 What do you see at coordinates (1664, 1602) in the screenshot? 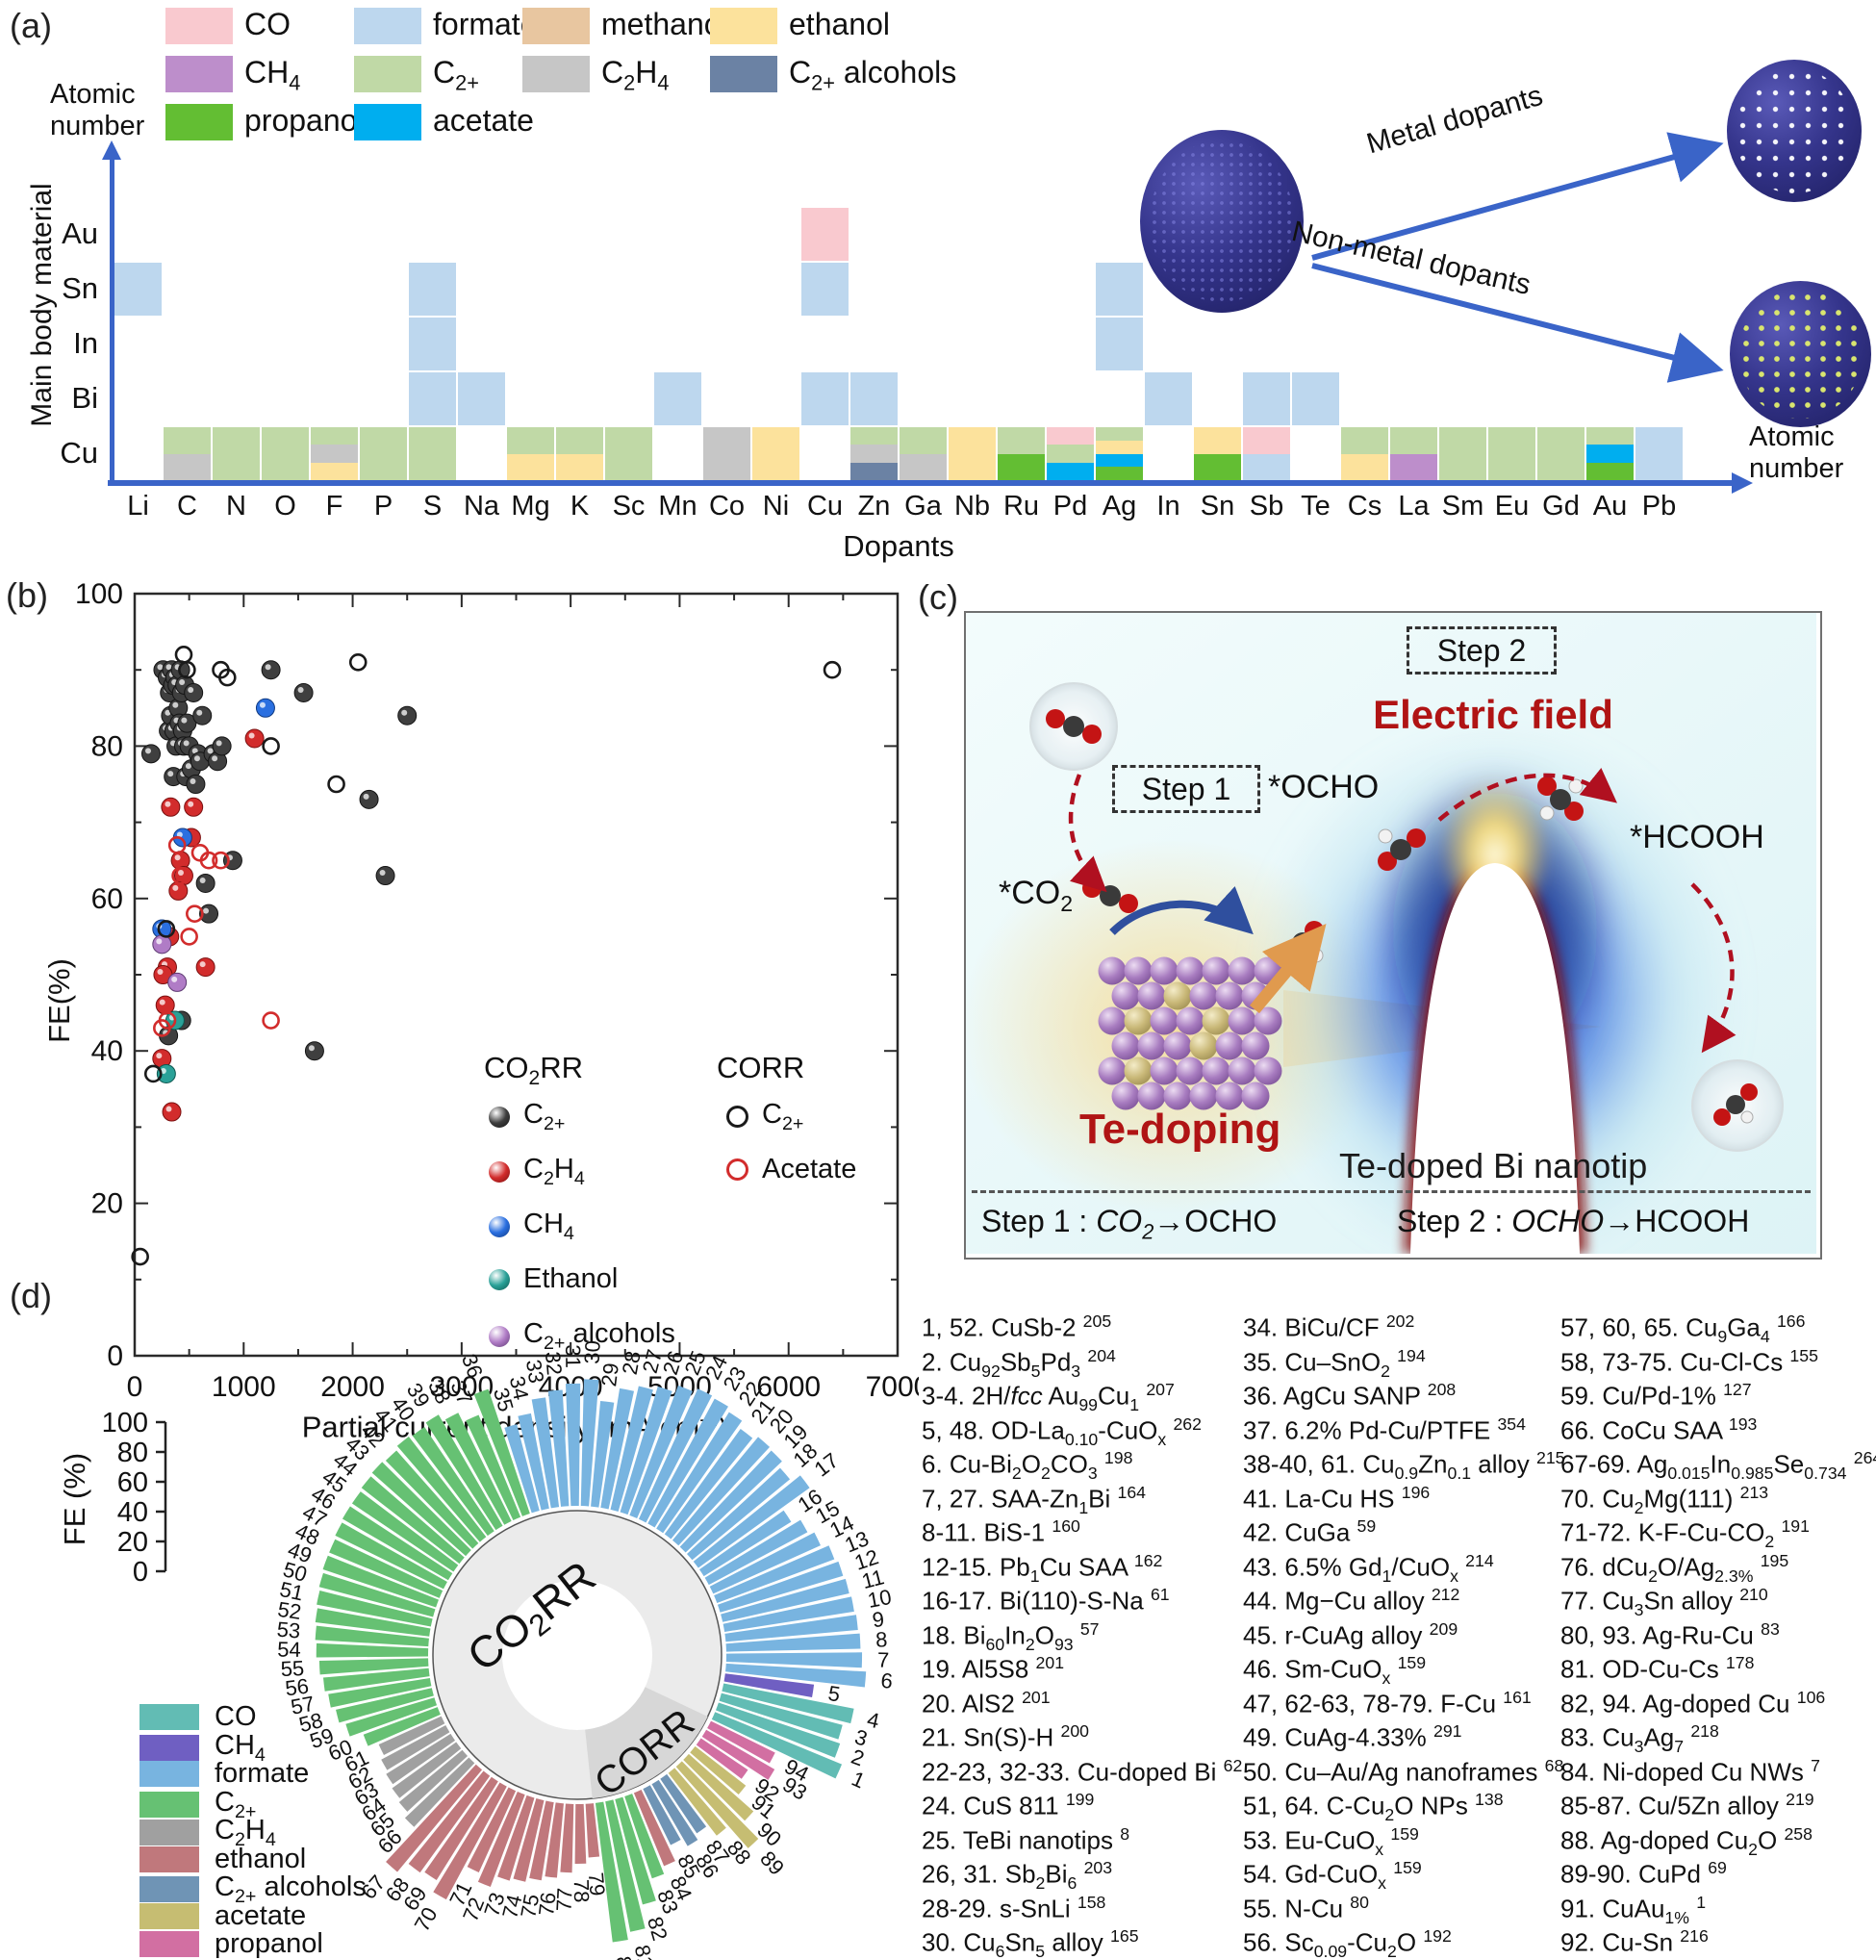
I see `list-item: 77. Cu3Sn alloy 210` at bounding box center [1664, 1602].